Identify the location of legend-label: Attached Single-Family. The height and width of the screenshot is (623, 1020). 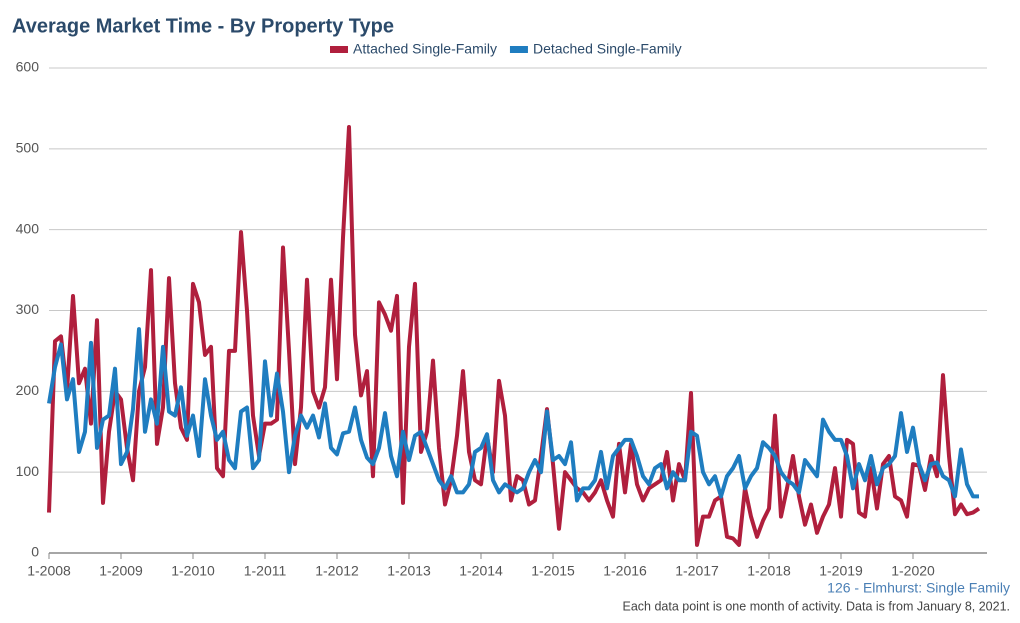
(425, 49).